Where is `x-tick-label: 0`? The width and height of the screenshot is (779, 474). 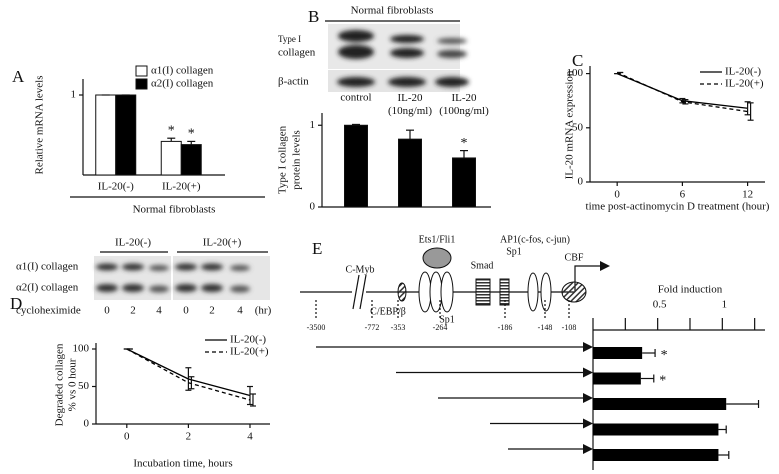 x-tick-label: 0 is located at coordinates (127, 437).